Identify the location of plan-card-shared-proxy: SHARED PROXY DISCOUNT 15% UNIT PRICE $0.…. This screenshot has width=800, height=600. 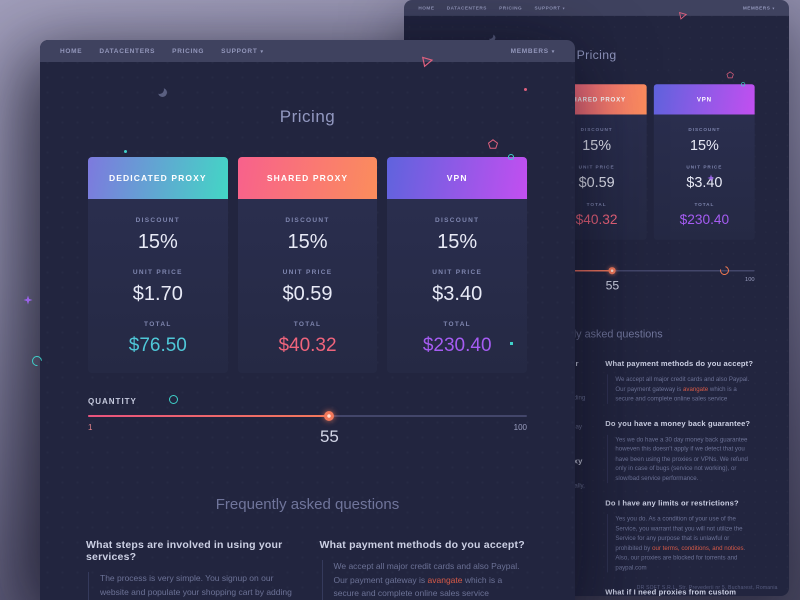
(307, 265).